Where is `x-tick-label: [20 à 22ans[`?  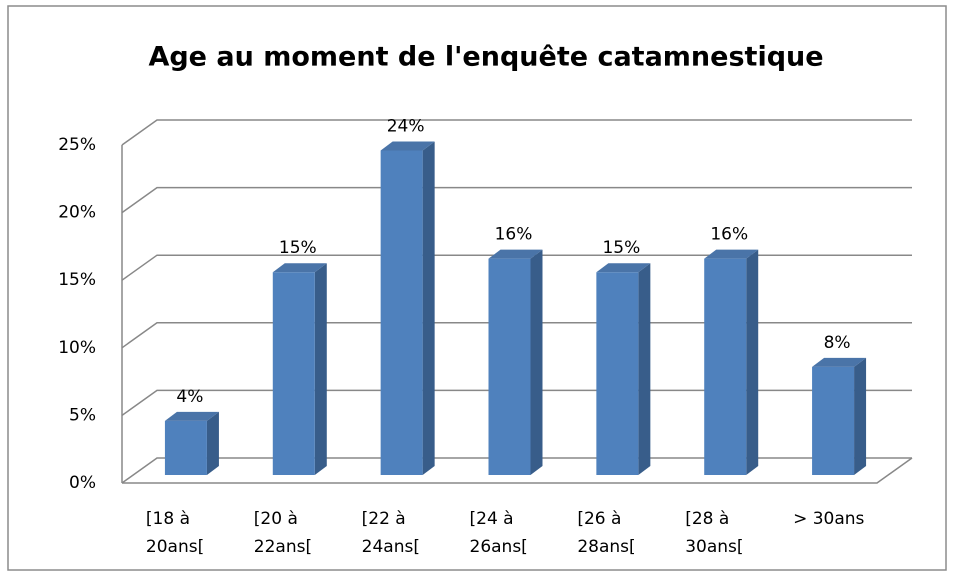
x-tick-label: [20 à 22ans[ is located at coordinates (283, 533).